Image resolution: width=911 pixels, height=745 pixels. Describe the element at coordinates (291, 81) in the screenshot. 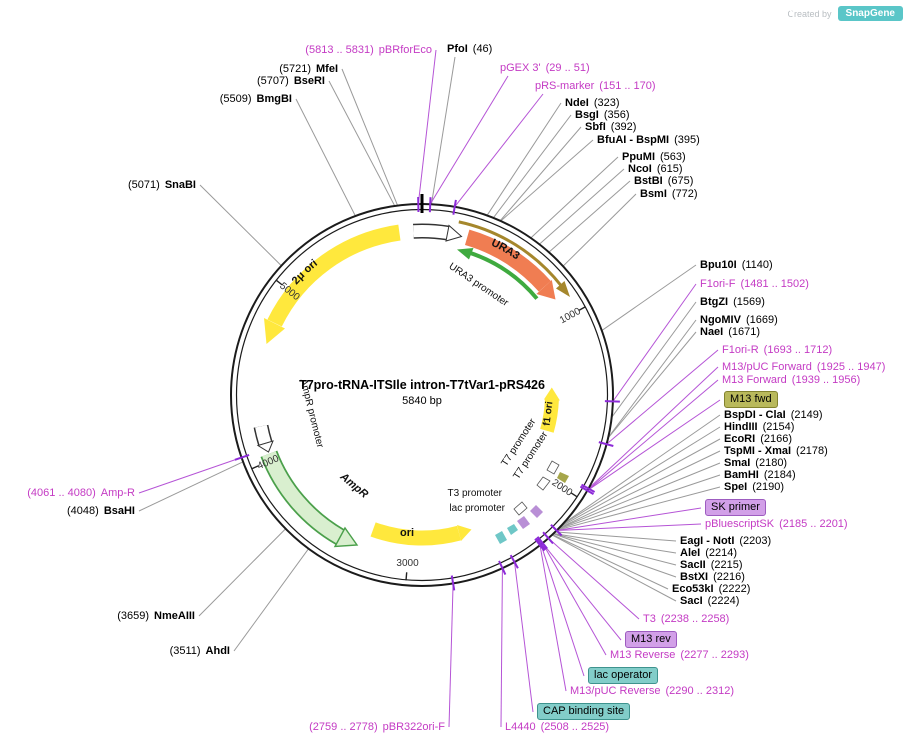

I see `map-label-BseRI: (5707) BseRI` at that location.